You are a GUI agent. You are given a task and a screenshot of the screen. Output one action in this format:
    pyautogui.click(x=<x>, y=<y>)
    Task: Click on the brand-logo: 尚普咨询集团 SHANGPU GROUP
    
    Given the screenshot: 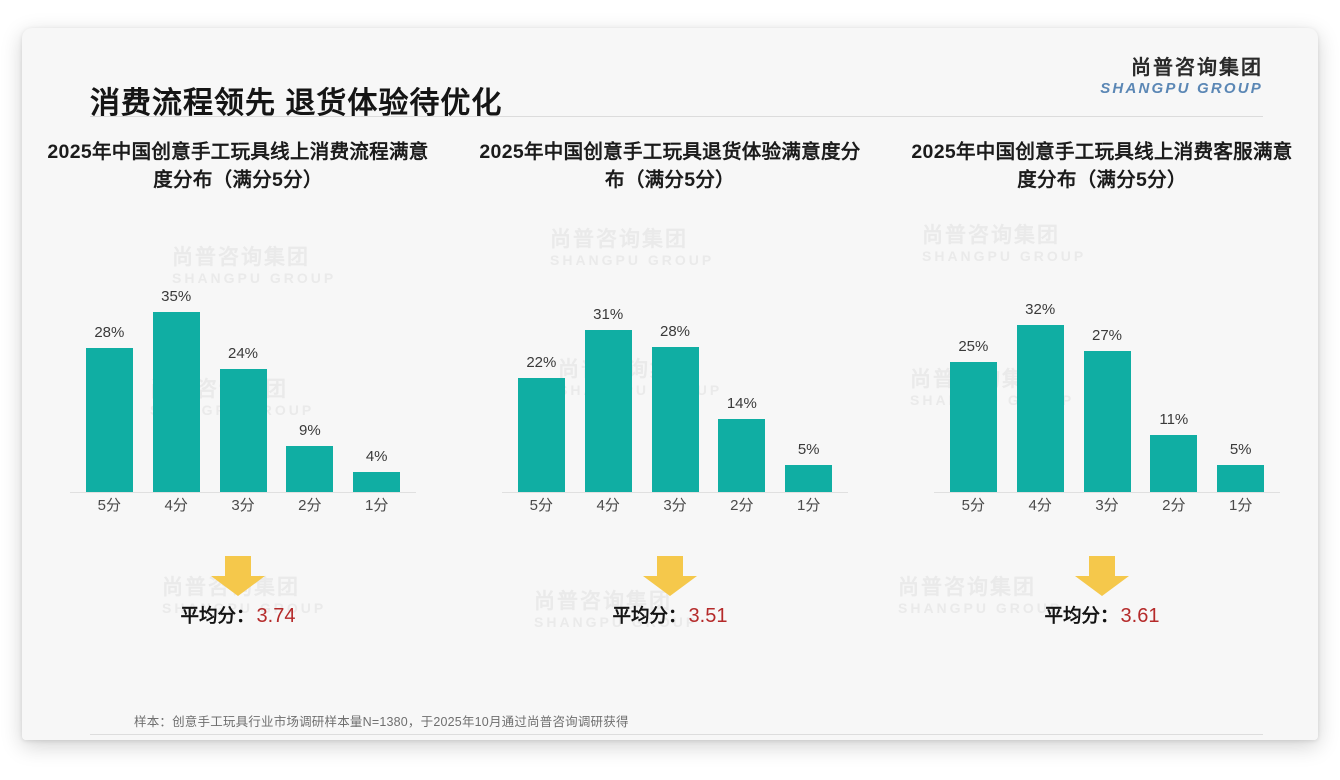 What is the action you would take?
    pyautogui.click(x=1181, y=77)
    